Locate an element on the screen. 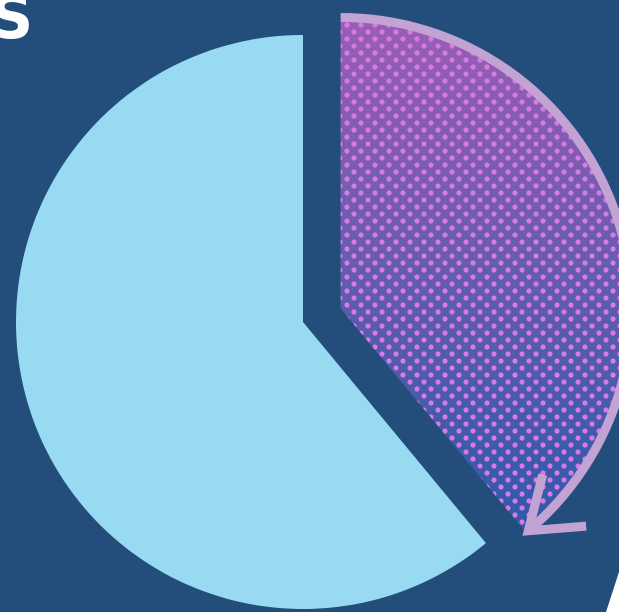  edge-text-top-left: S is located at coordinates (16, 26).